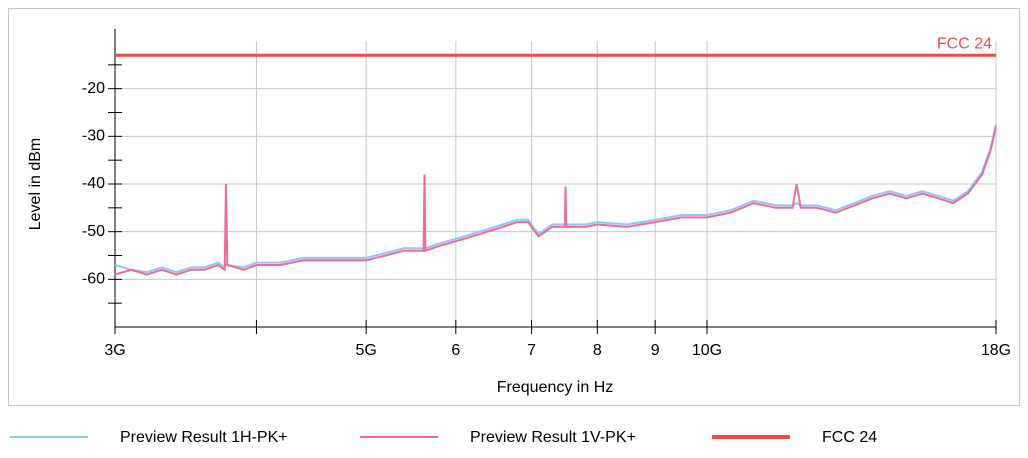 The width and height of the screenshot is (1028, 458). Describe the element at coordinates (531, 350) in the screenshot. I see `x-tick-label: 7` at that location.